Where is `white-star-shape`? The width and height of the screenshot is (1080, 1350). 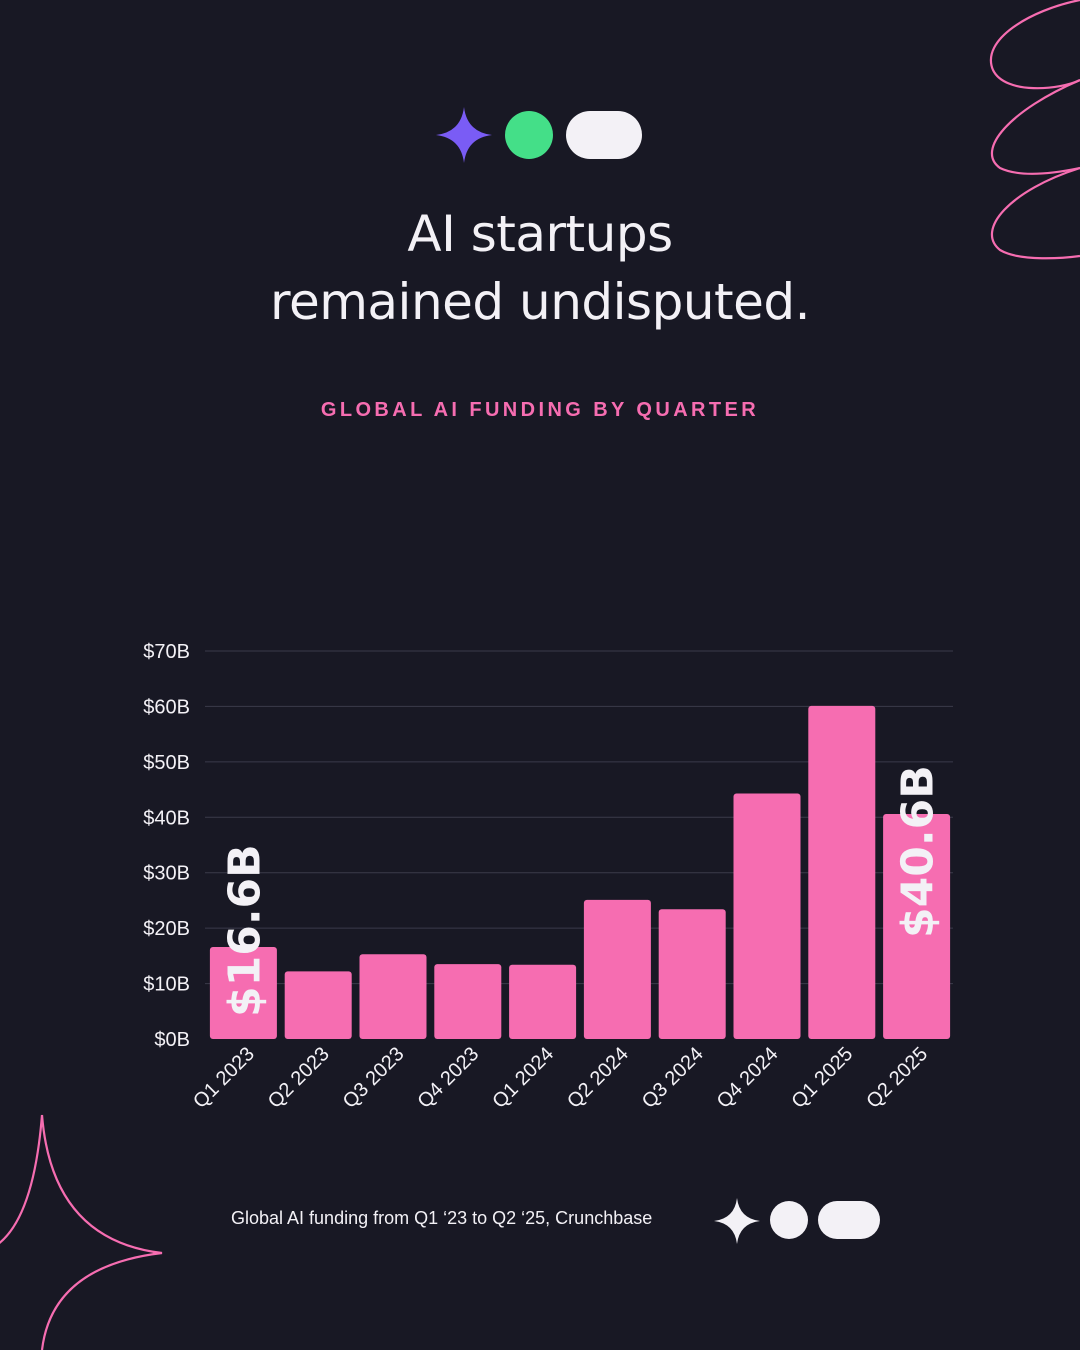
white-star-shape is located at coordinates (737, 1221).